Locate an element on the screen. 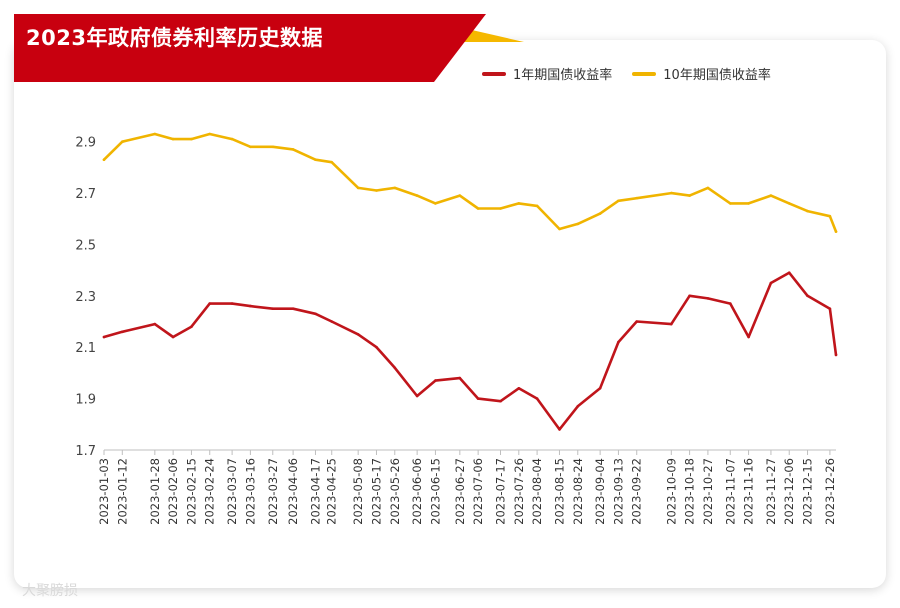 The image size is (900, 608). x-tick-label: 2023-04-17 is located at coordinates (315, 491).